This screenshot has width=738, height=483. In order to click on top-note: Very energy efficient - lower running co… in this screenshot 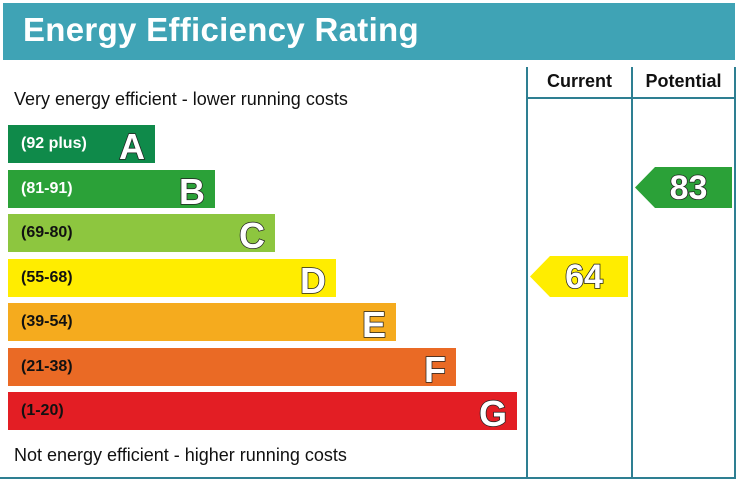, I will do `click(181, 99)`.